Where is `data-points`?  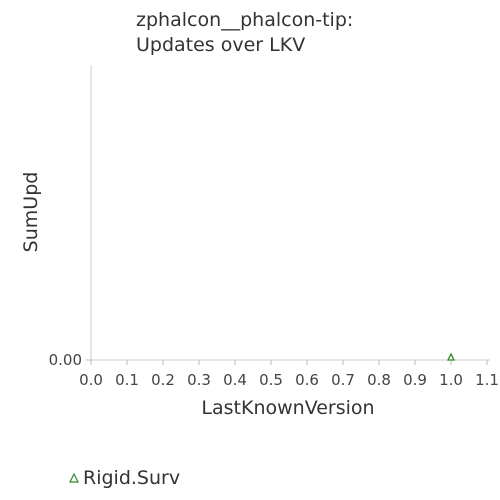
data-points is located at coordinates (451, 356).